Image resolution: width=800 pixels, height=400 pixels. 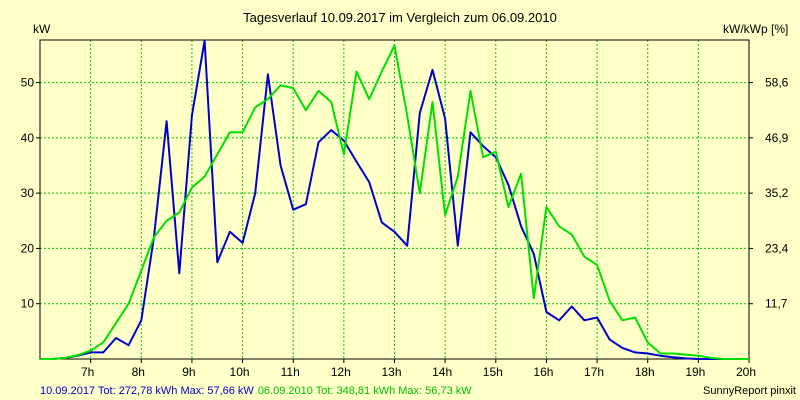 I want to click on x-tick-label: 15h, so click(x=493, y=372).